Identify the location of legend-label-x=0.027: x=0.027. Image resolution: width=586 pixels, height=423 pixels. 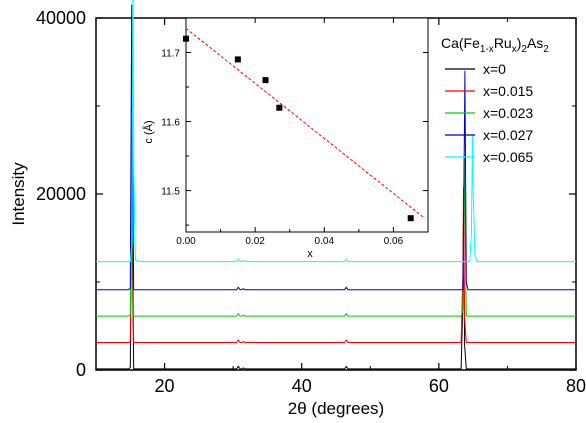
(508, 135).